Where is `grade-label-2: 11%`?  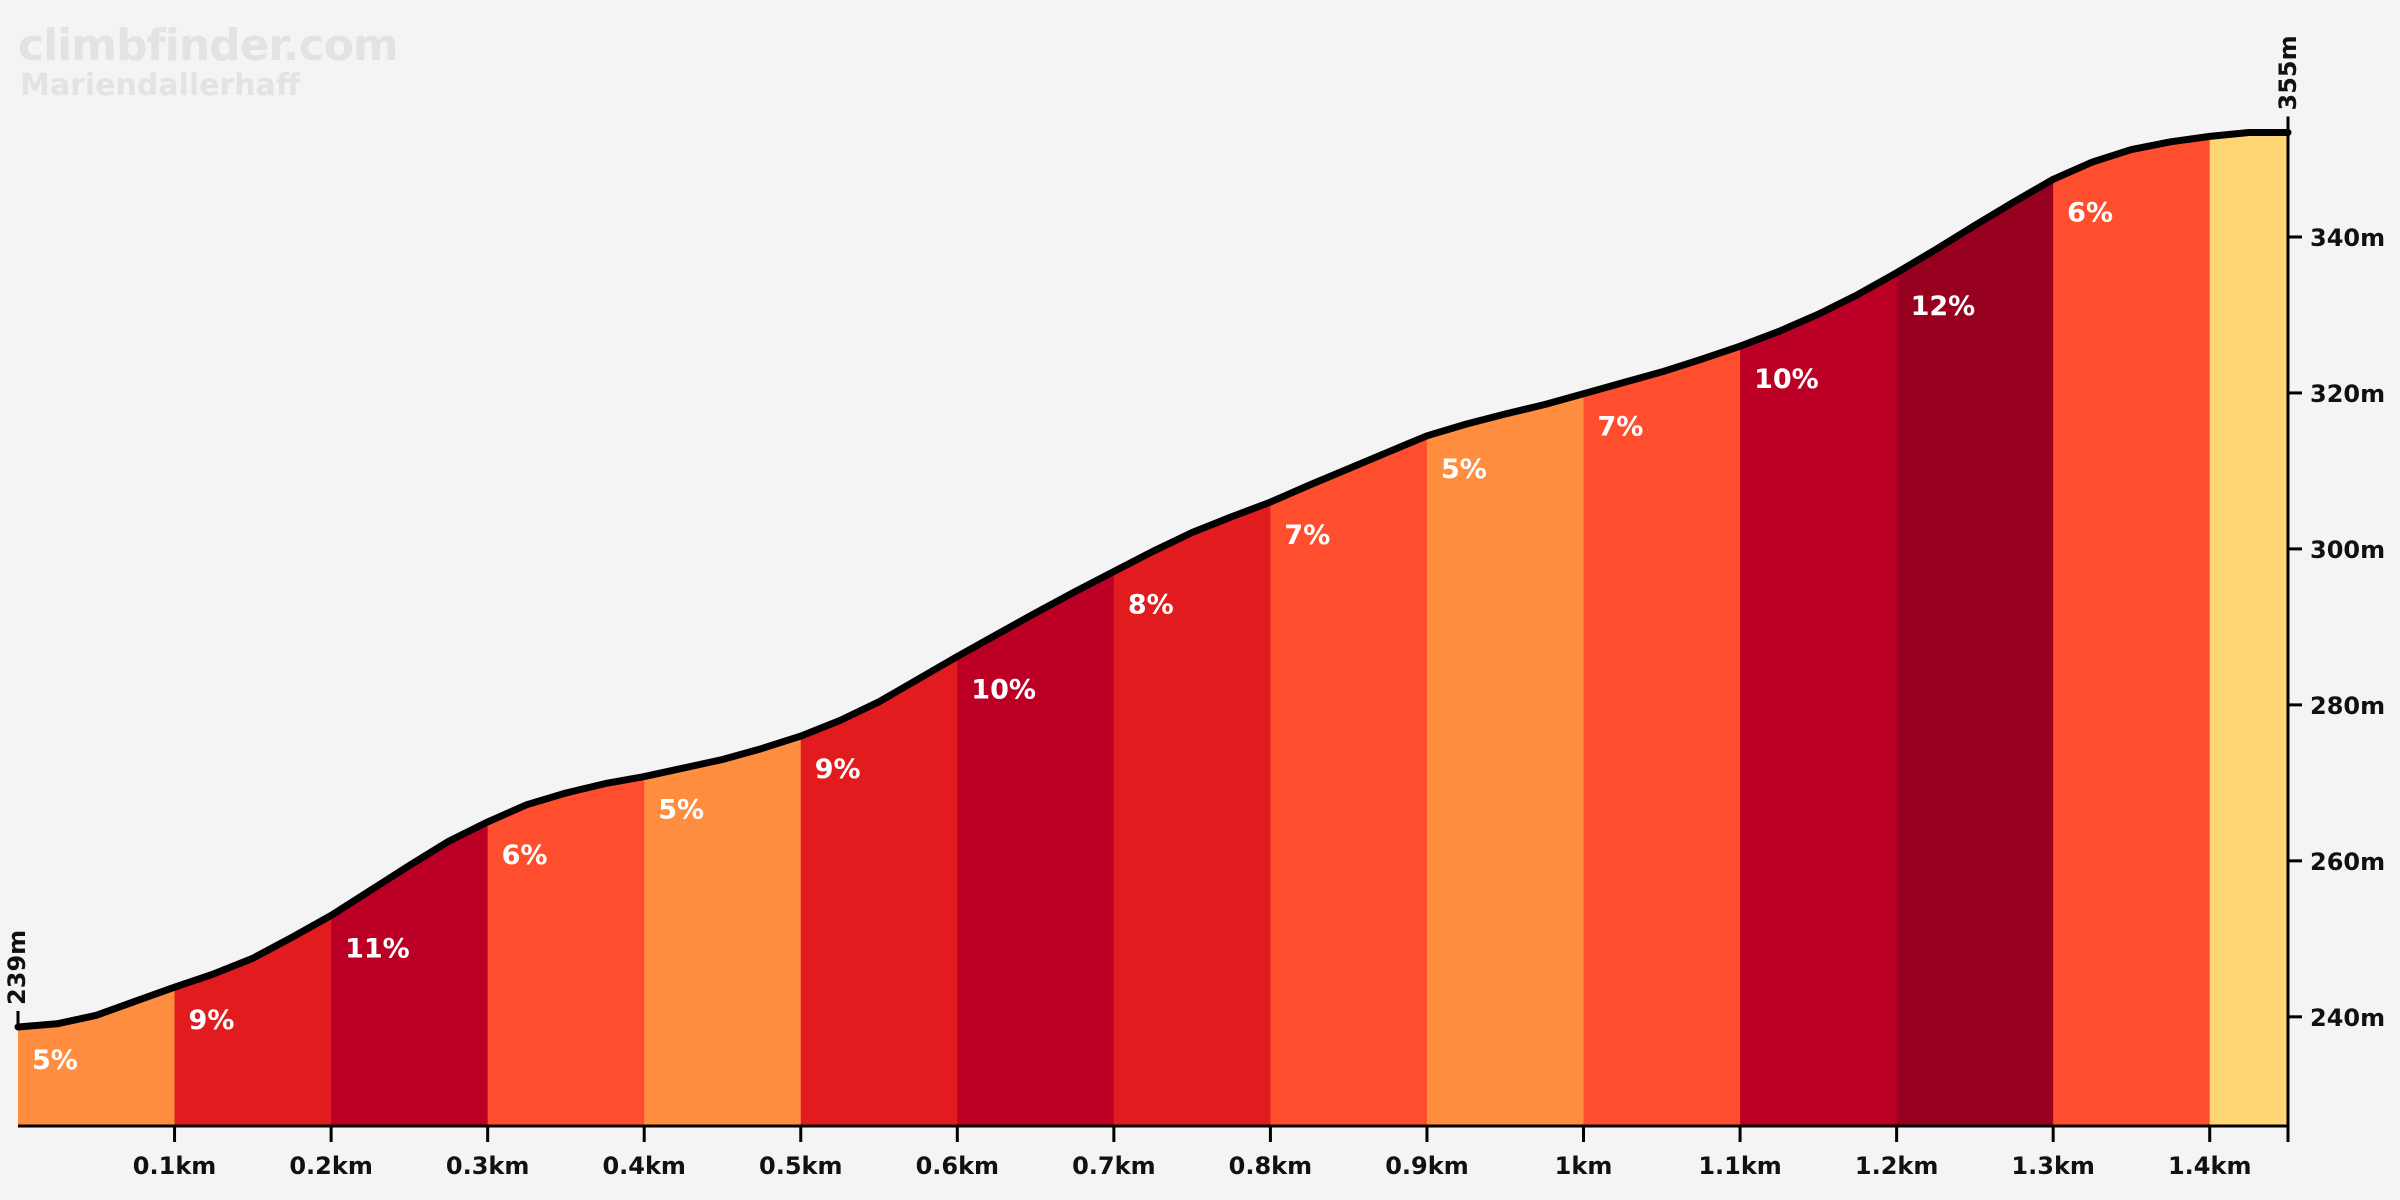 grade-label-2: 11% is located at coordinates (377, 948).